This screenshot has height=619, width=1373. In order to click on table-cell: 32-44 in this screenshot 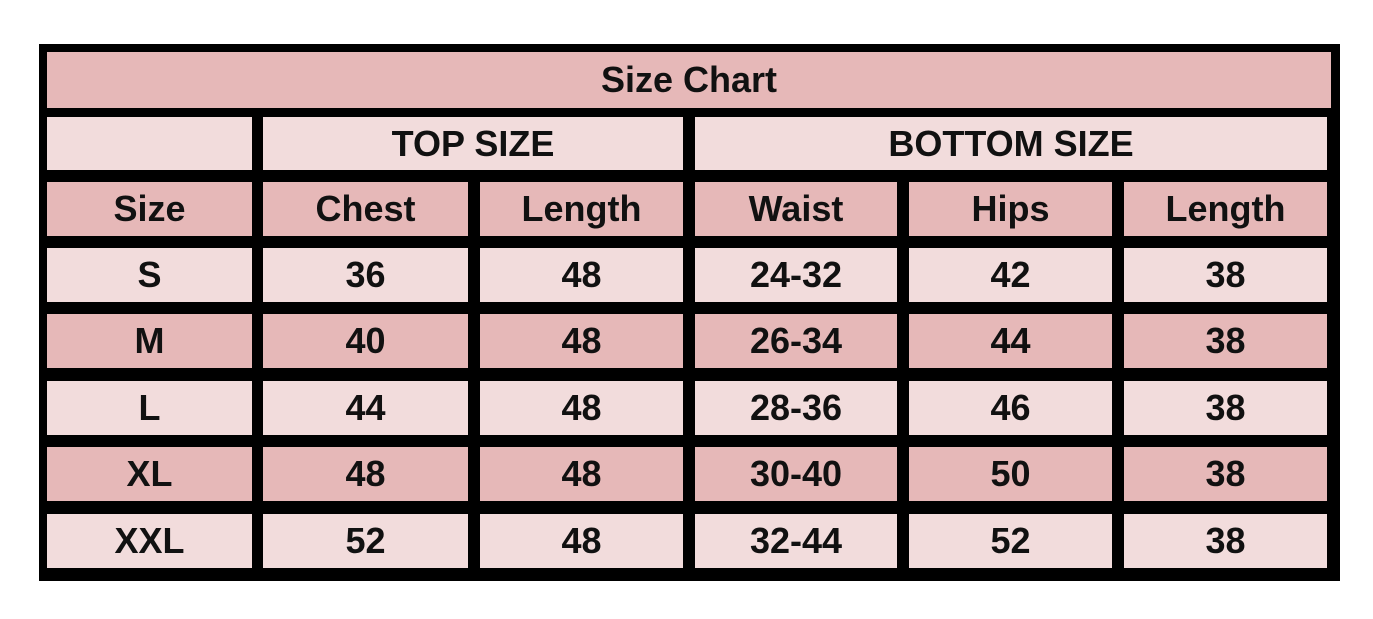, I will do `click(796, 541)`.